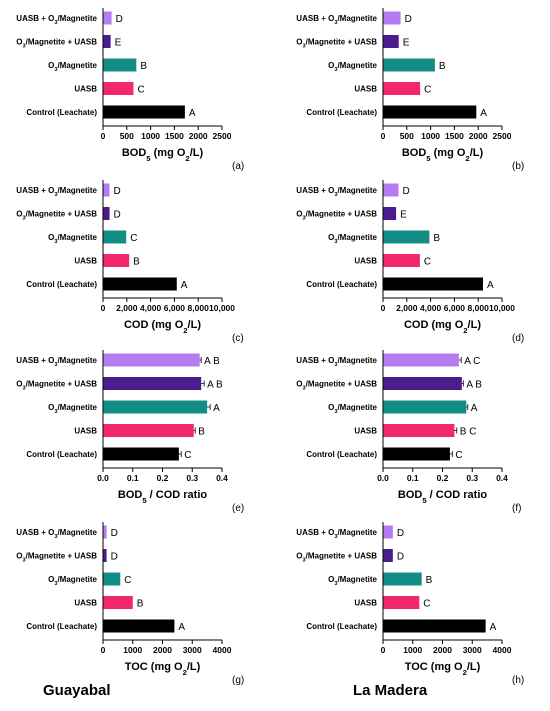 Image resolution: width=550 pixels, height=711 pixels. Describe the element at coordinates (406, 43) in the screenshot. I see `group-letter: E` at that location.